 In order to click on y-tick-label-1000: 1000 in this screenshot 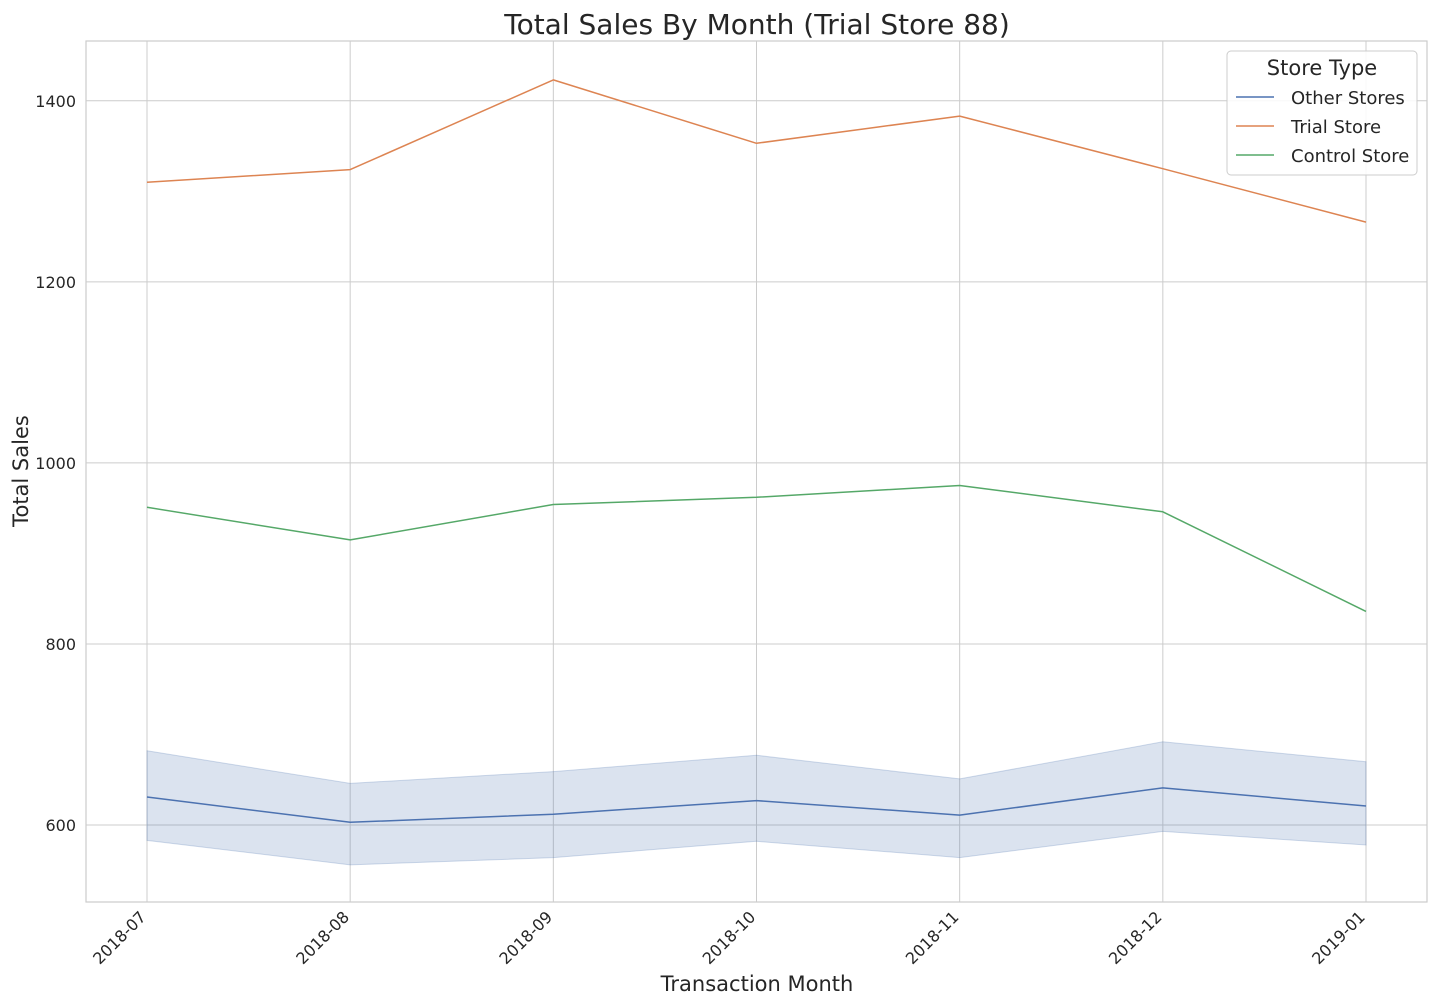, I will do `click(55, 463)`.